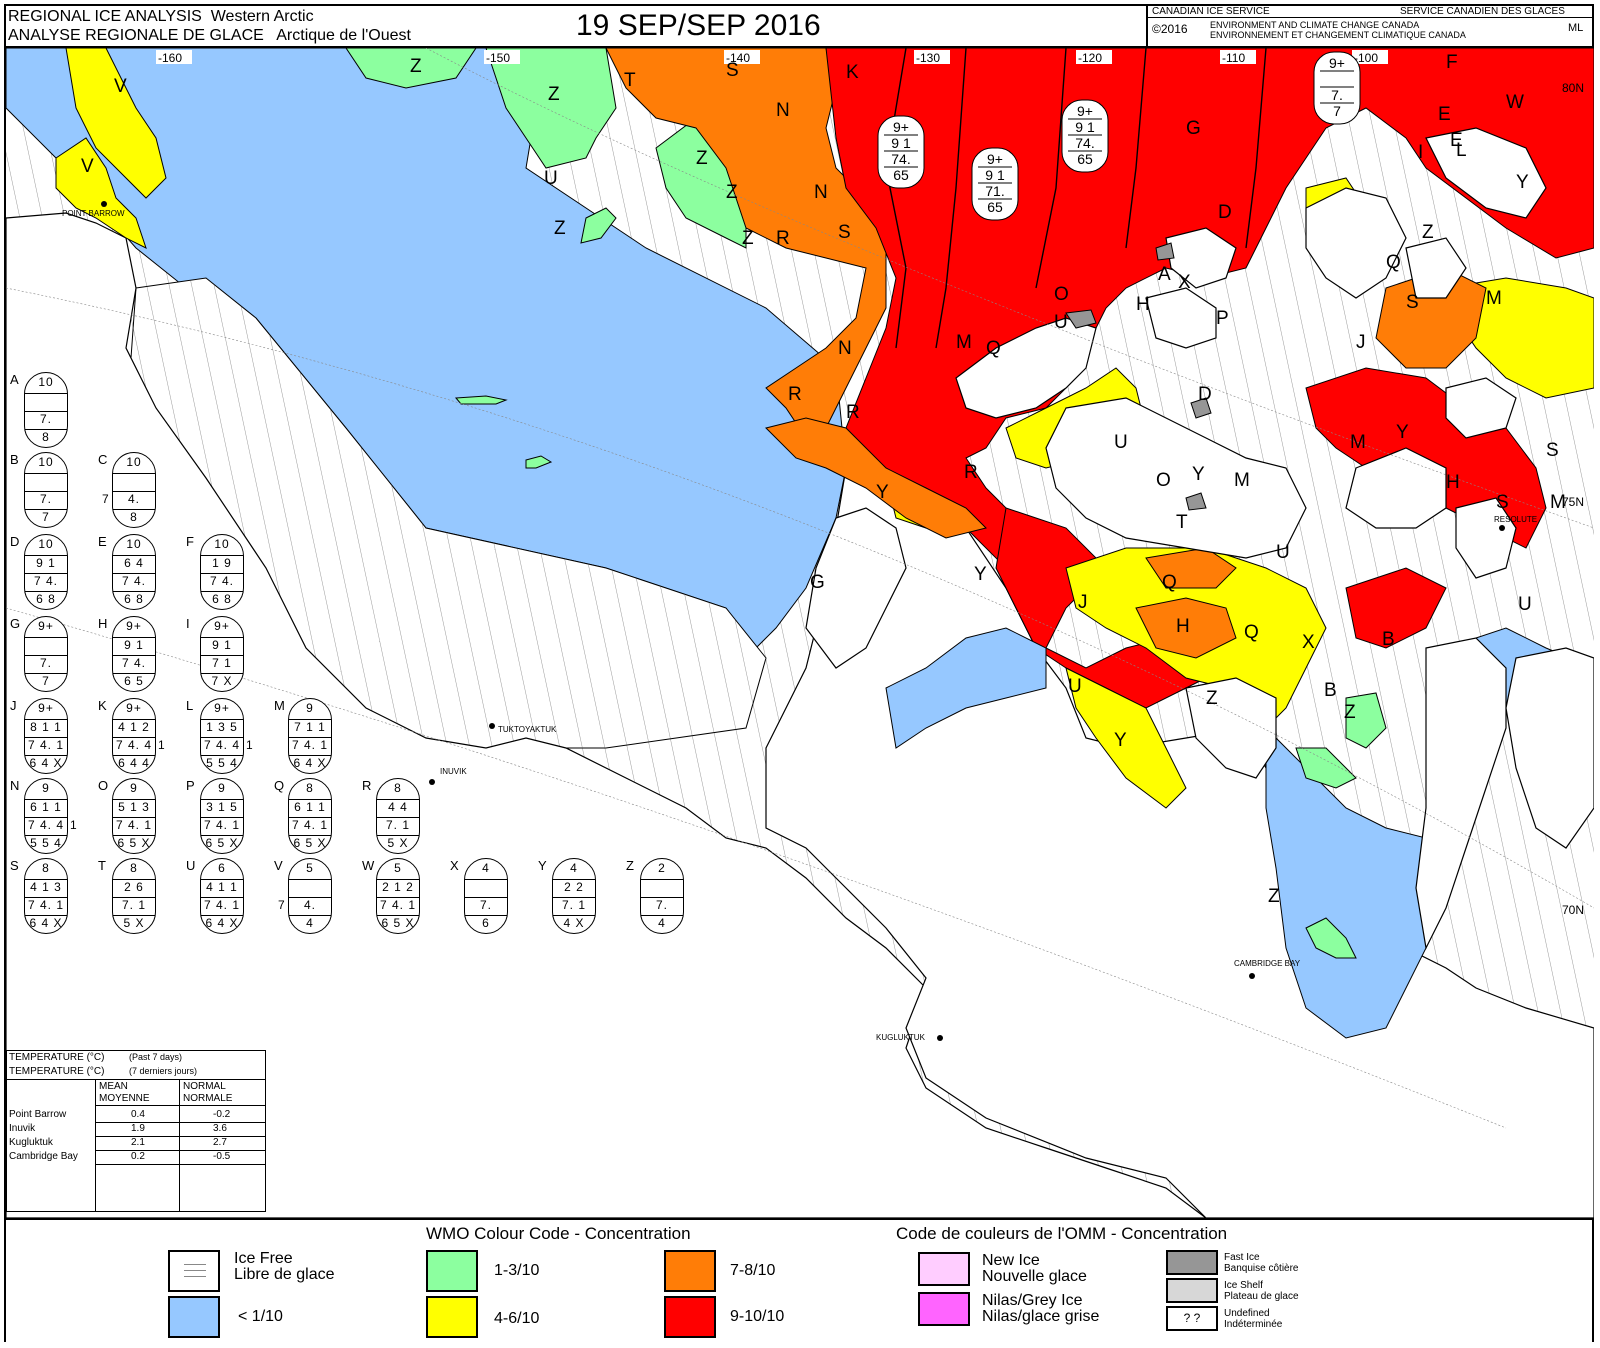  Describe the element at coordinates (134, 644) in the screenshot. I see `egg-code-row: 9 1` at that location.